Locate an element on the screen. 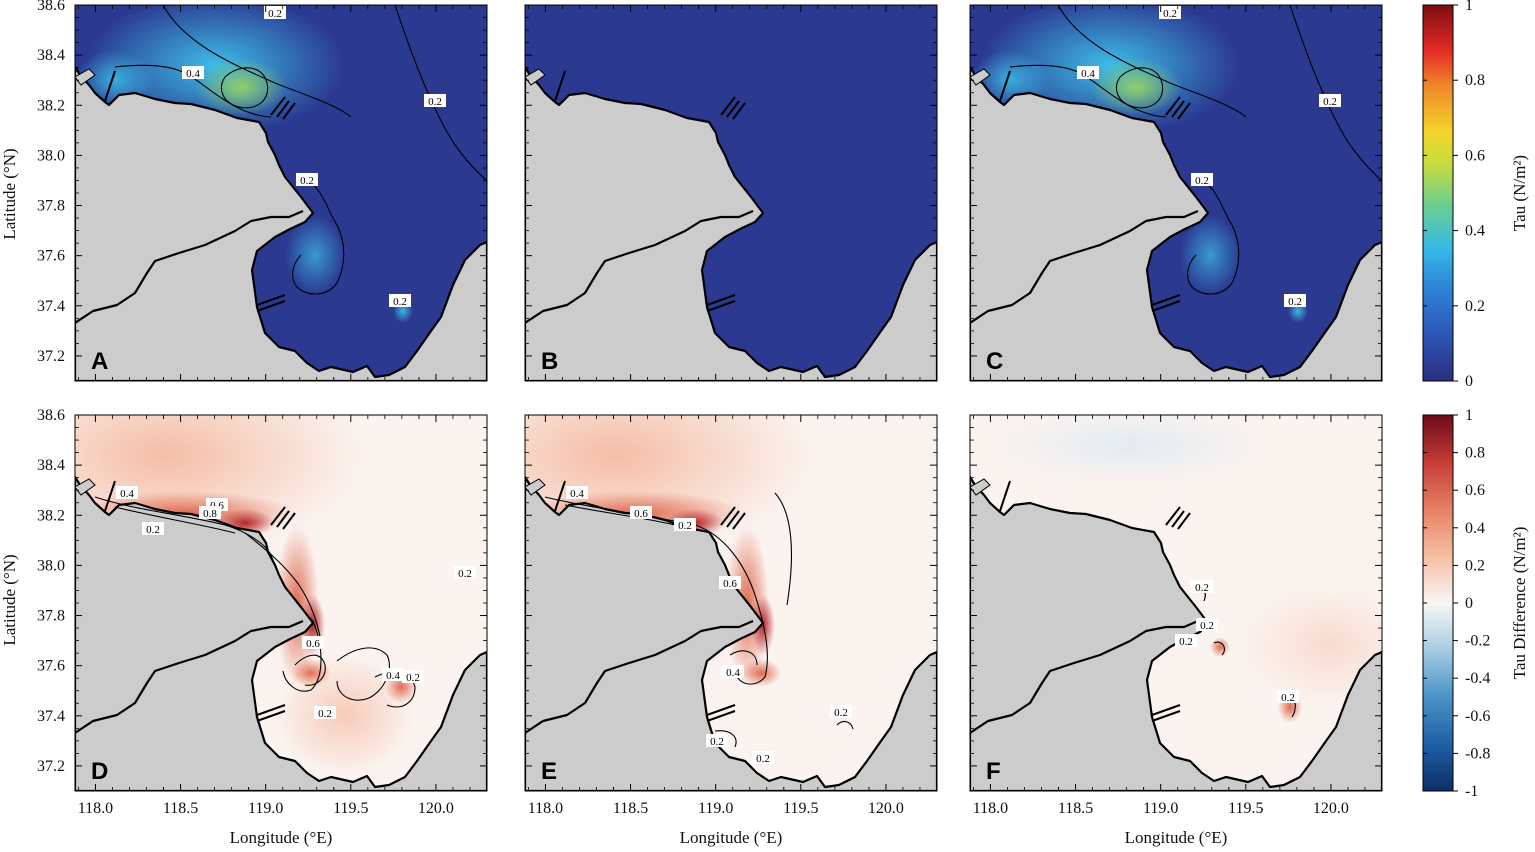 This screenshot has width=1535, height=852. x-axis-label-c: Longitude (°E) is located at coordinates (1176, 837).